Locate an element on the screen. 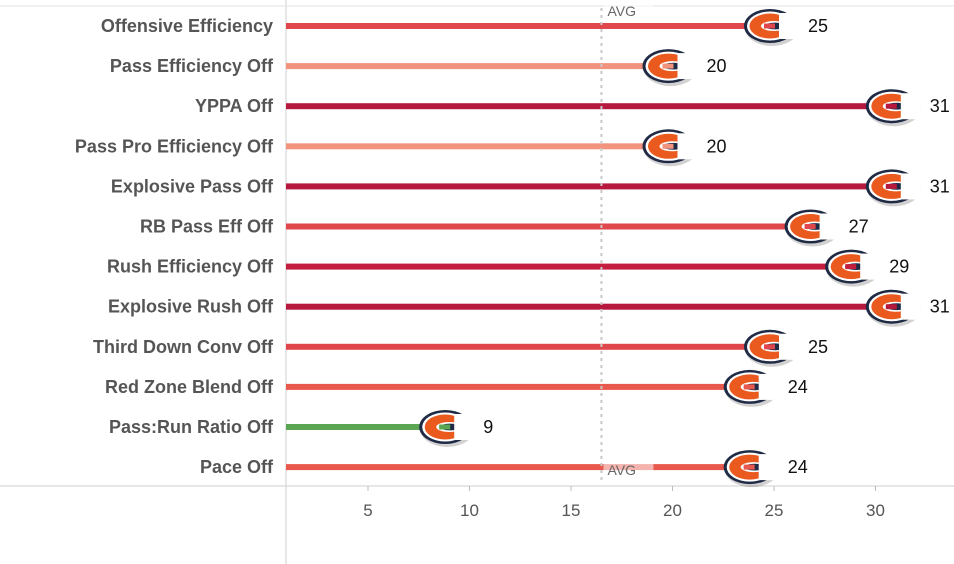 Image resolution: width=954 pixels, height=564 pixels. x-tick-label: 10 is located at coordinates (469, 510).